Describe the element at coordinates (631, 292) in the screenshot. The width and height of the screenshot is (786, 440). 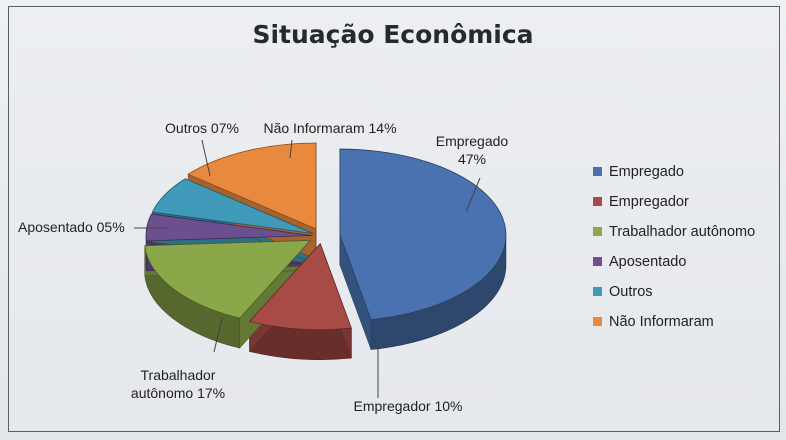
I see `legend-label-outros: Outros` at that location.